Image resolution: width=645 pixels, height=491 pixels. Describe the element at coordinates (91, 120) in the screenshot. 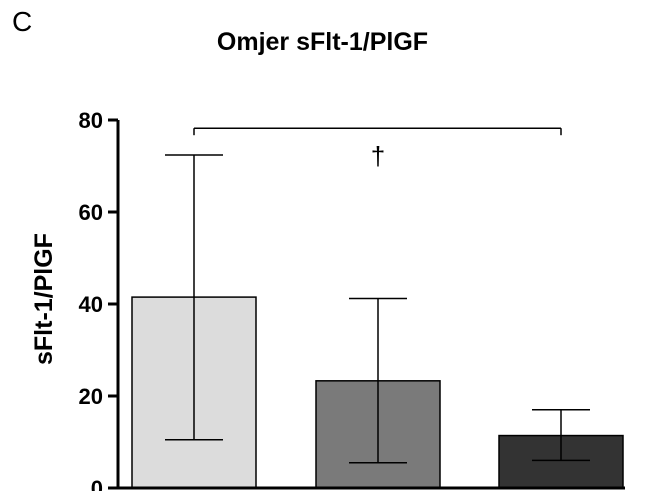

I see `y-tick-label-80: 80` at that location.